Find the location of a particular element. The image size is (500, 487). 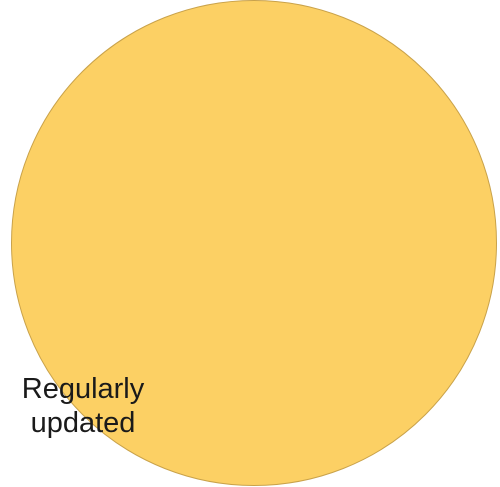

label-line-2: updated is located at coordinates (83, 423).